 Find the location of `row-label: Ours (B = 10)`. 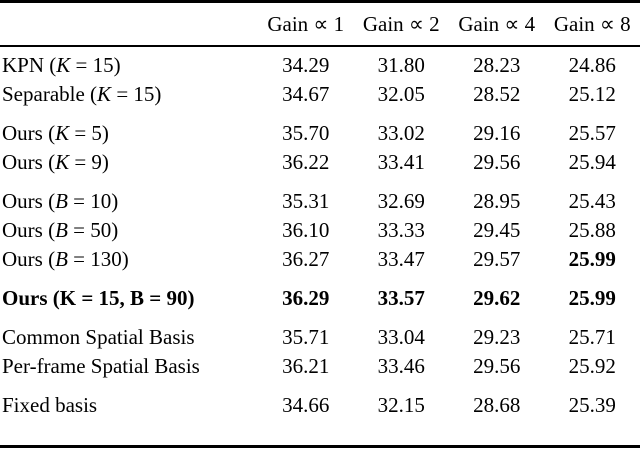

row-label: Ours (B = 10) is located at coordinates (129, 201).